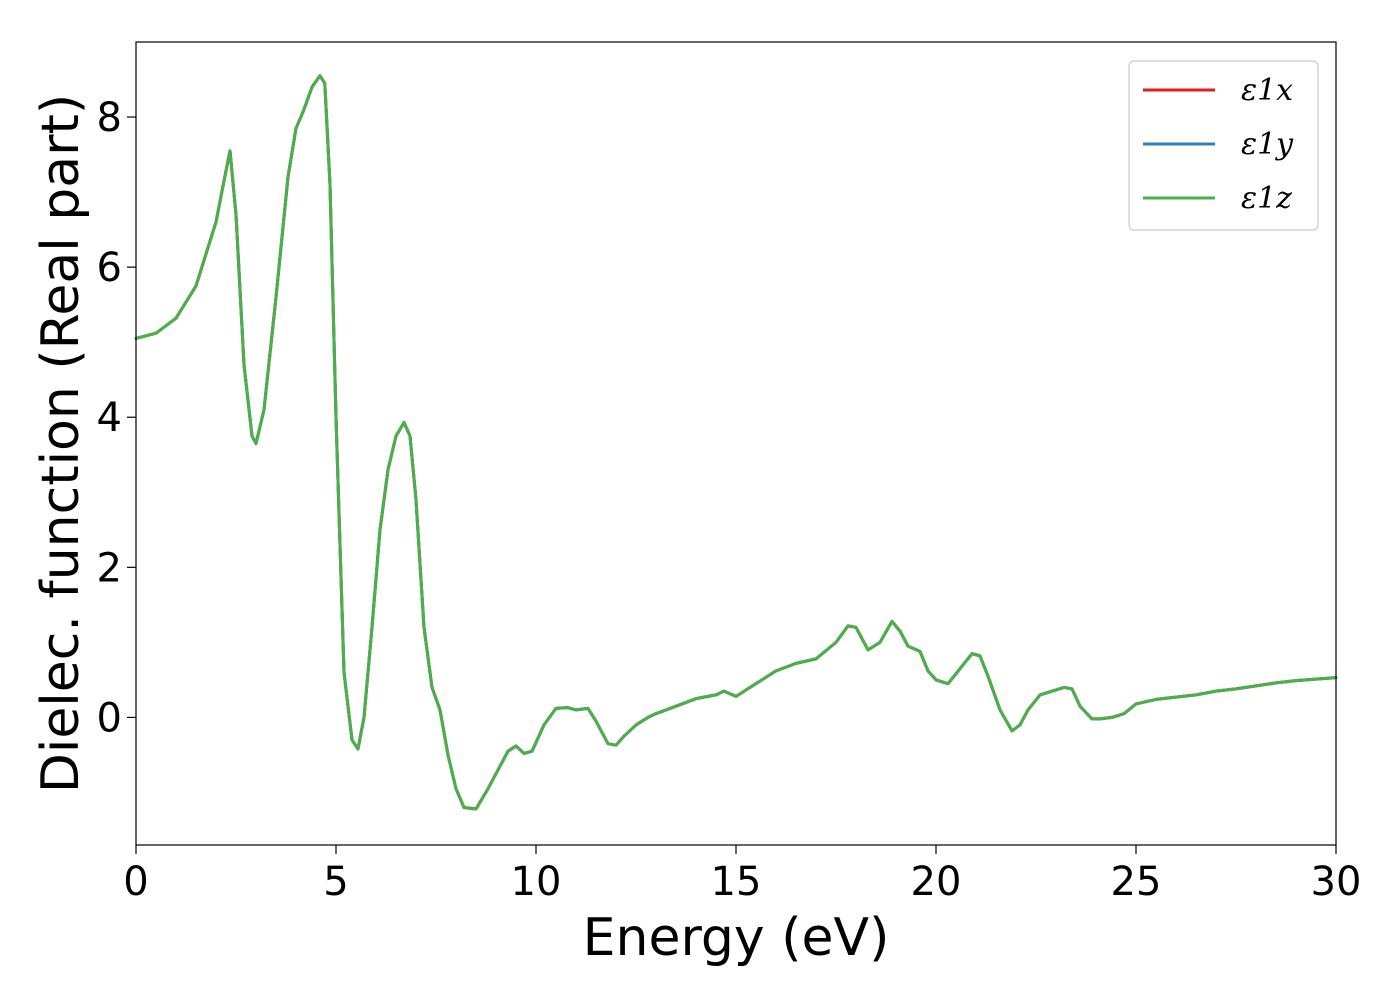  I want to click on x-tick-label: 20, so click(936, 882).